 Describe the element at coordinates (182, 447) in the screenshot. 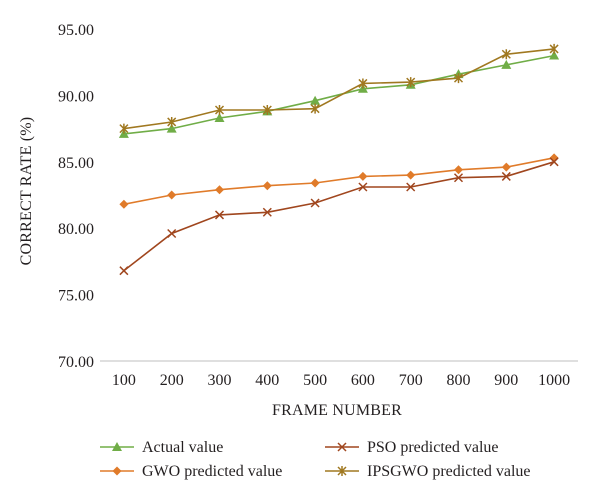

I see `legend-label: Actual value` at that location.